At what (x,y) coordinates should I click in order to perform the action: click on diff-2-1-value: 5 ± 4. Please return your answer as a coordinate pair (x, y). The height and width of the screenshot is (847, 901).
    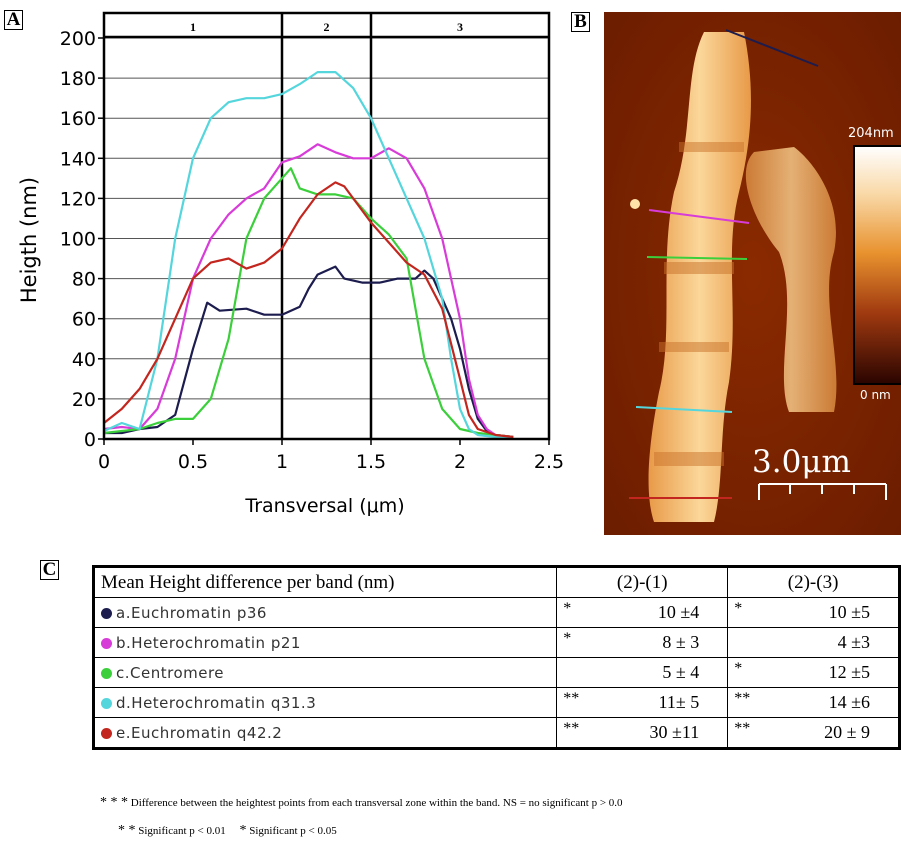
    Looking at the image, I should click on (681, 672).